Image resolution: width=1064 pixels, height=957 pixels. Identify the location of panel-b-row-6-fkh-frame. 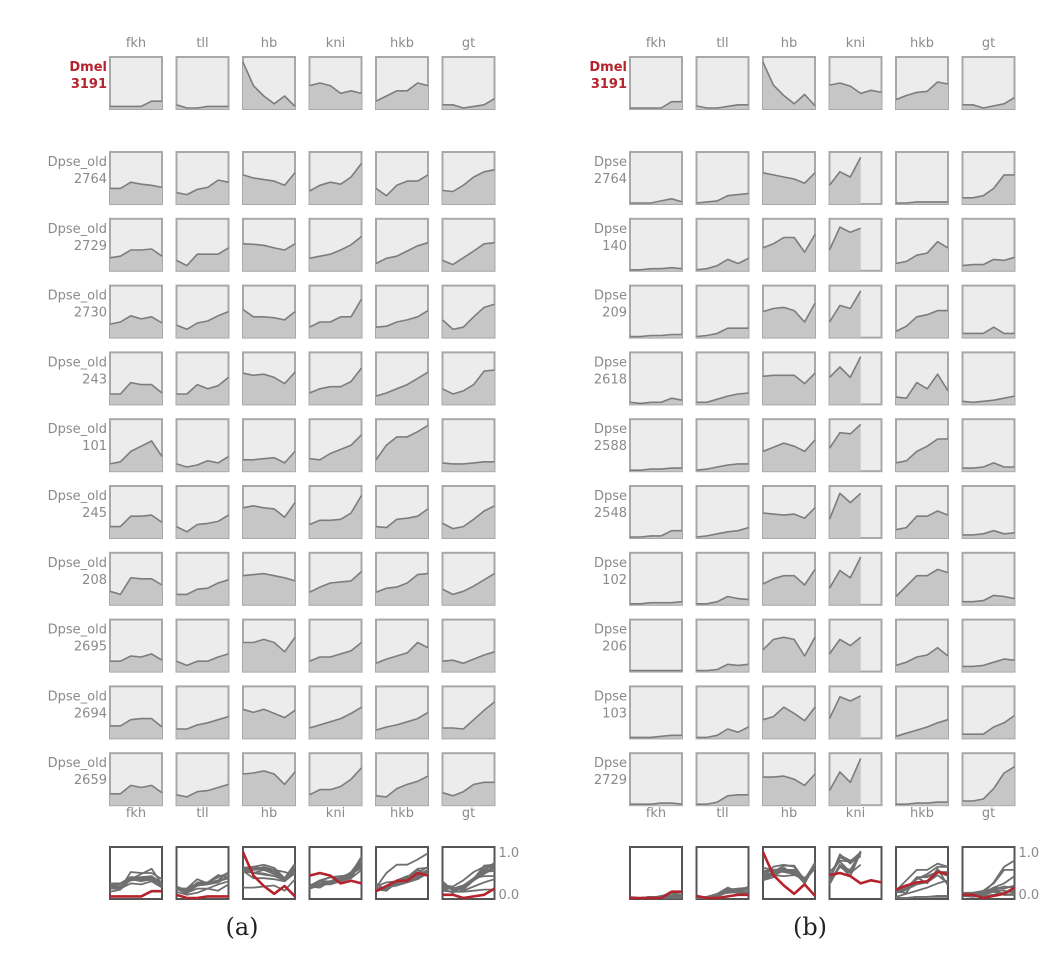
(656, 578).